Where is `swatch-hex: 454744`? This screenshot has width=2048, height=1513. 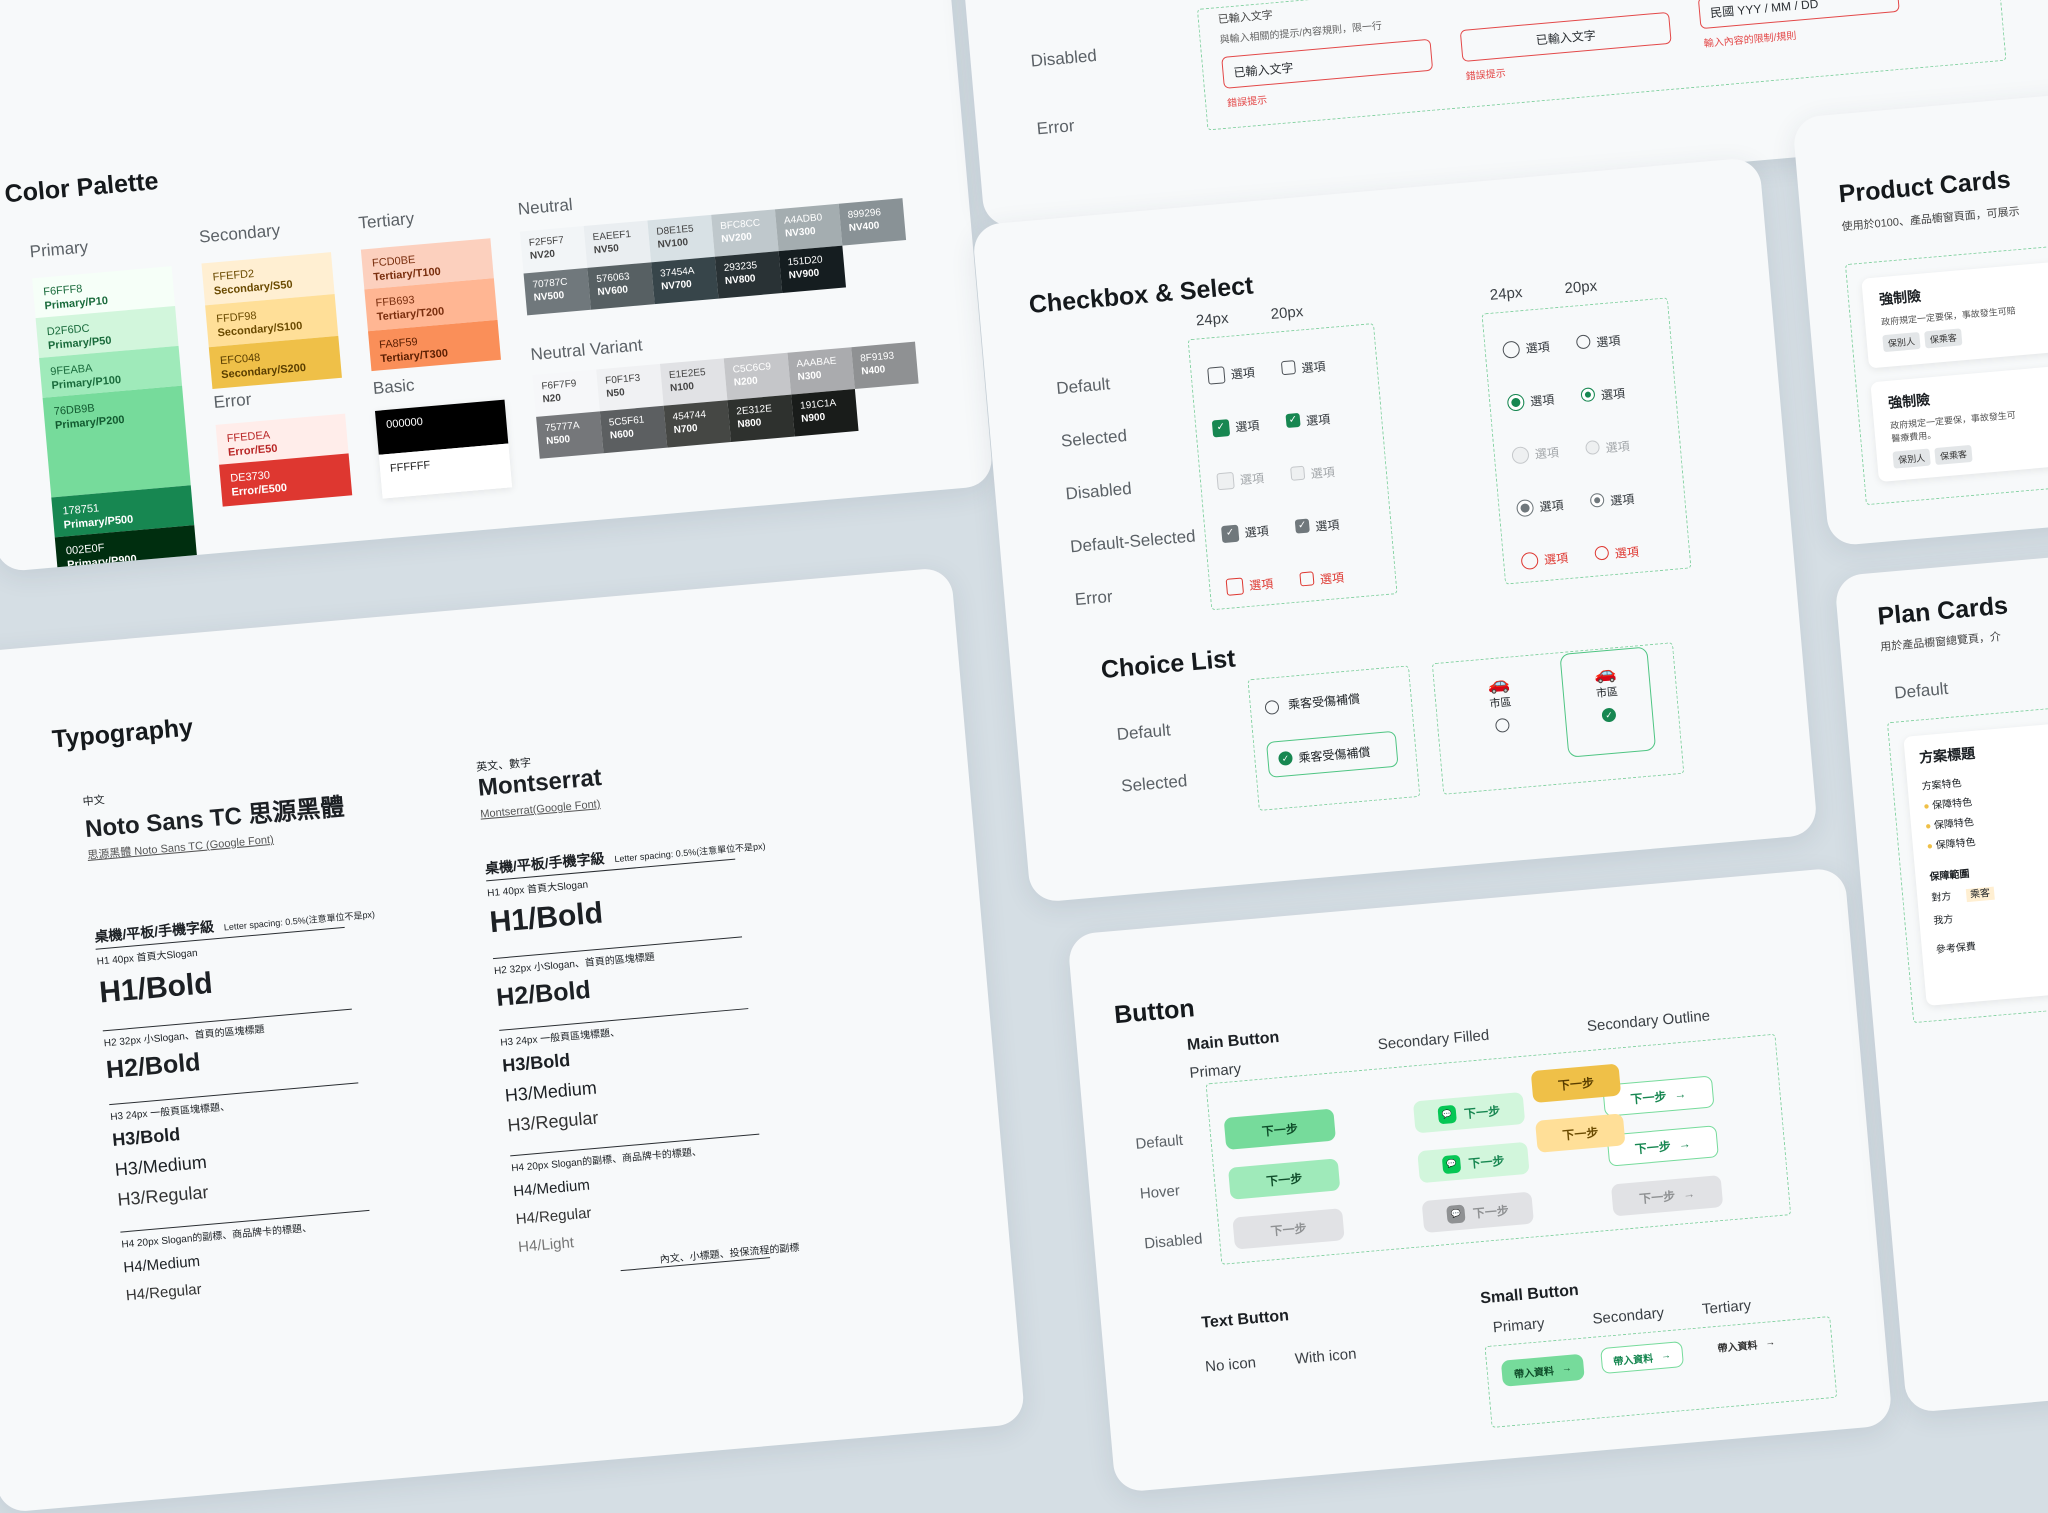
swatch-hex: 454744 is located at coordinates (689, 416).